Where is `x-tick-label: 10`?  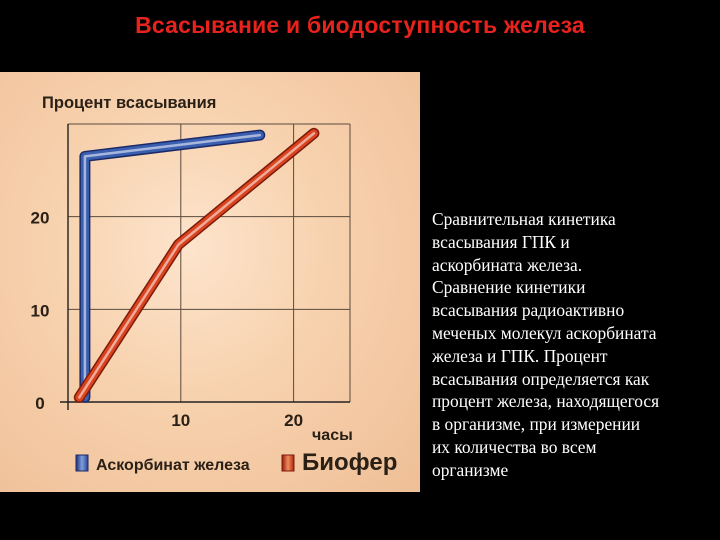 x-tick-label: 10 is located at coordinates (180, 420).